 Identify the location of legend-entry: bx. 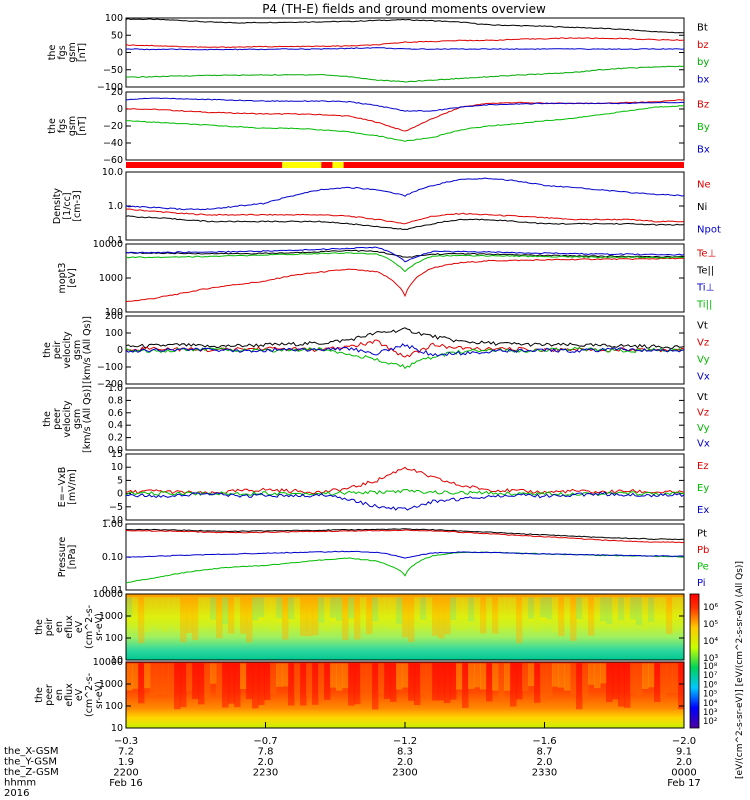
(703, 79).